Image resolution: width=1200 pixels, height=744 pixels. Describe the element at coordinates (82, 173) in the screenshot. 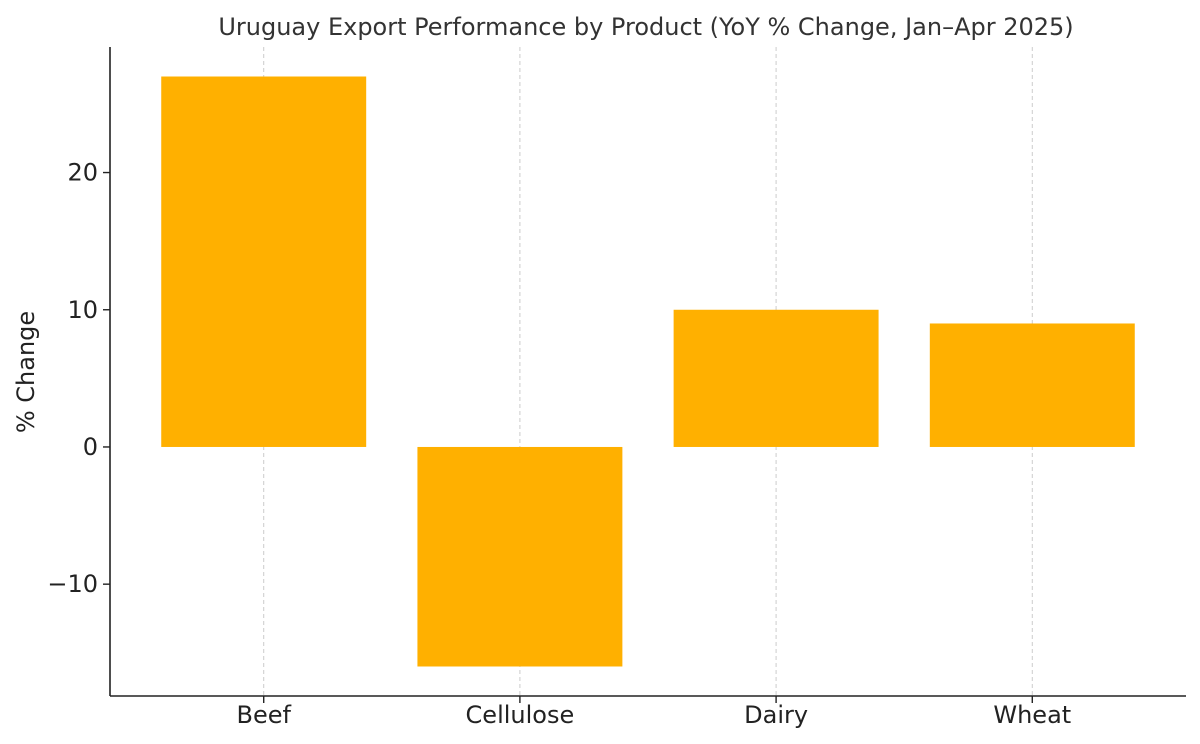

I see `y-tick-label: 20` at that location.